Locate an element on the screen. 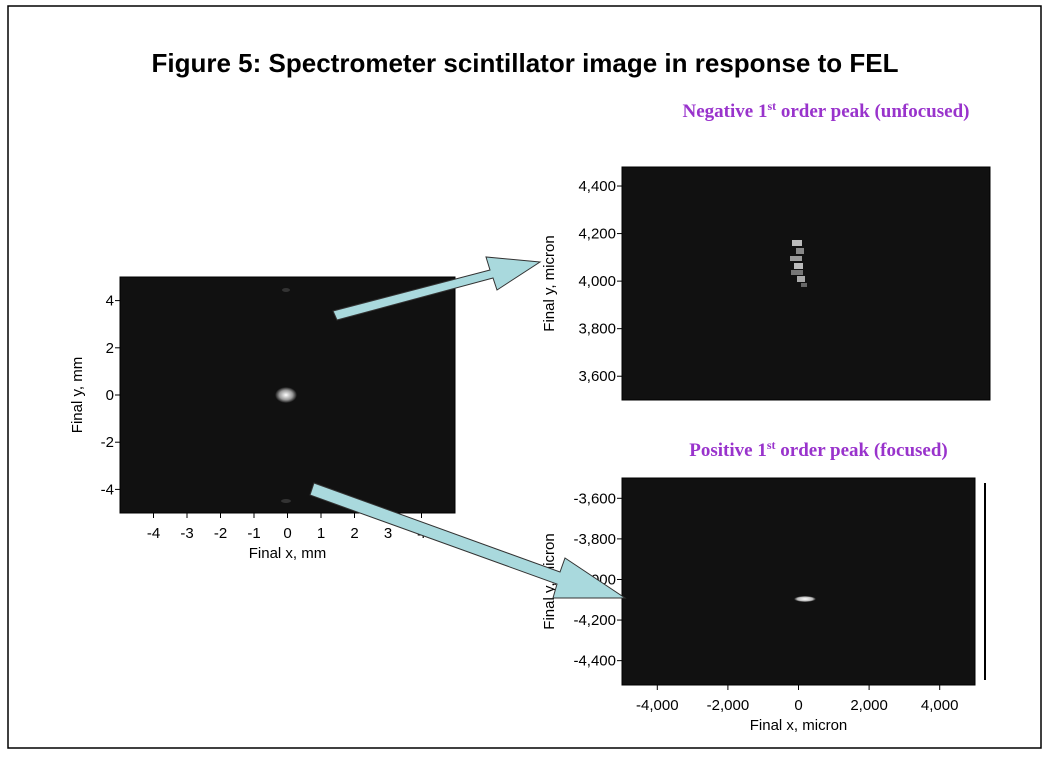 This screenshot has height=757, width=1050. panel-title-part: order peak (focused) is located at coordinates (862, 450).